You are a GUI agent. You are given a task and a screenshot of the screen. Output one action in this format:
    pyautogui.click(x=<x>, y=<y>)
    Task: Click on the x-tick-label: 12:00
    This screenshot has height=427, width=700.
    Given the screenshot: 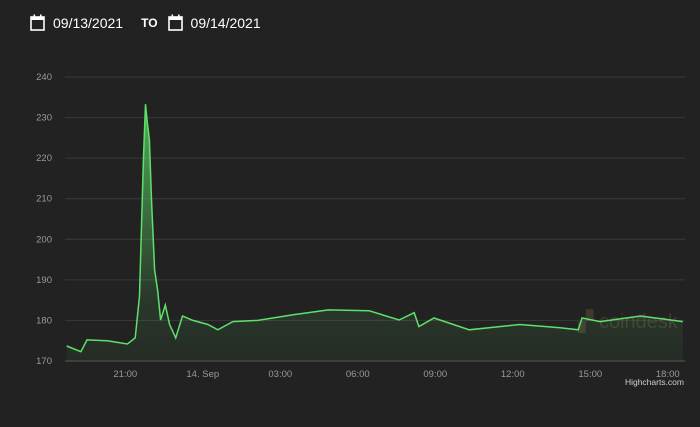 What is the action you would take?
    pyautogui.click(x=513, y=374)
    